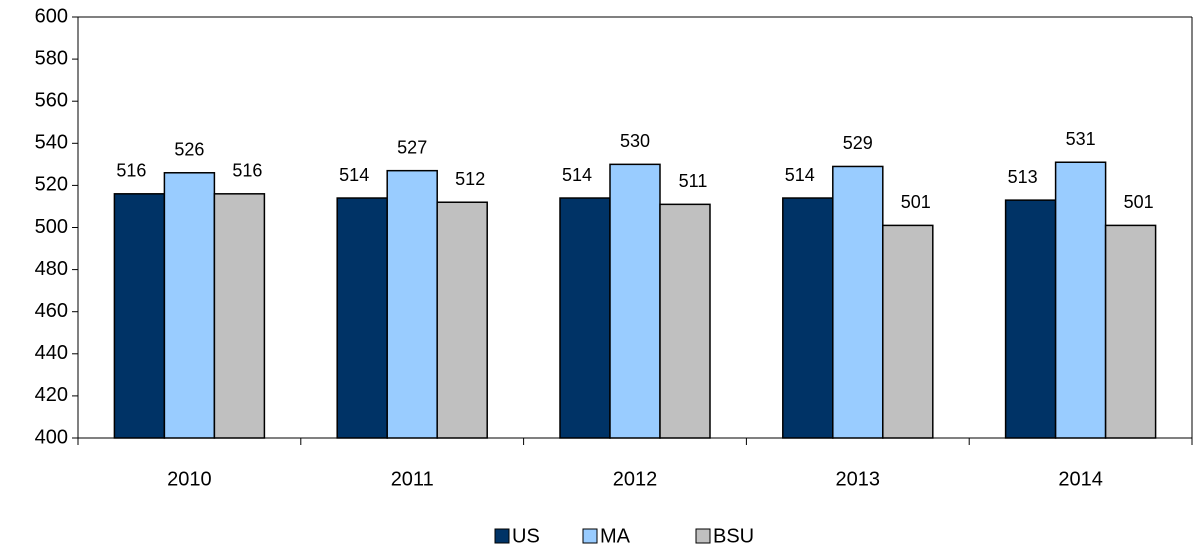 The height and width of the screenshot is (550, 1193). I want to click on y-tick-label: 460, so click(51, 311).